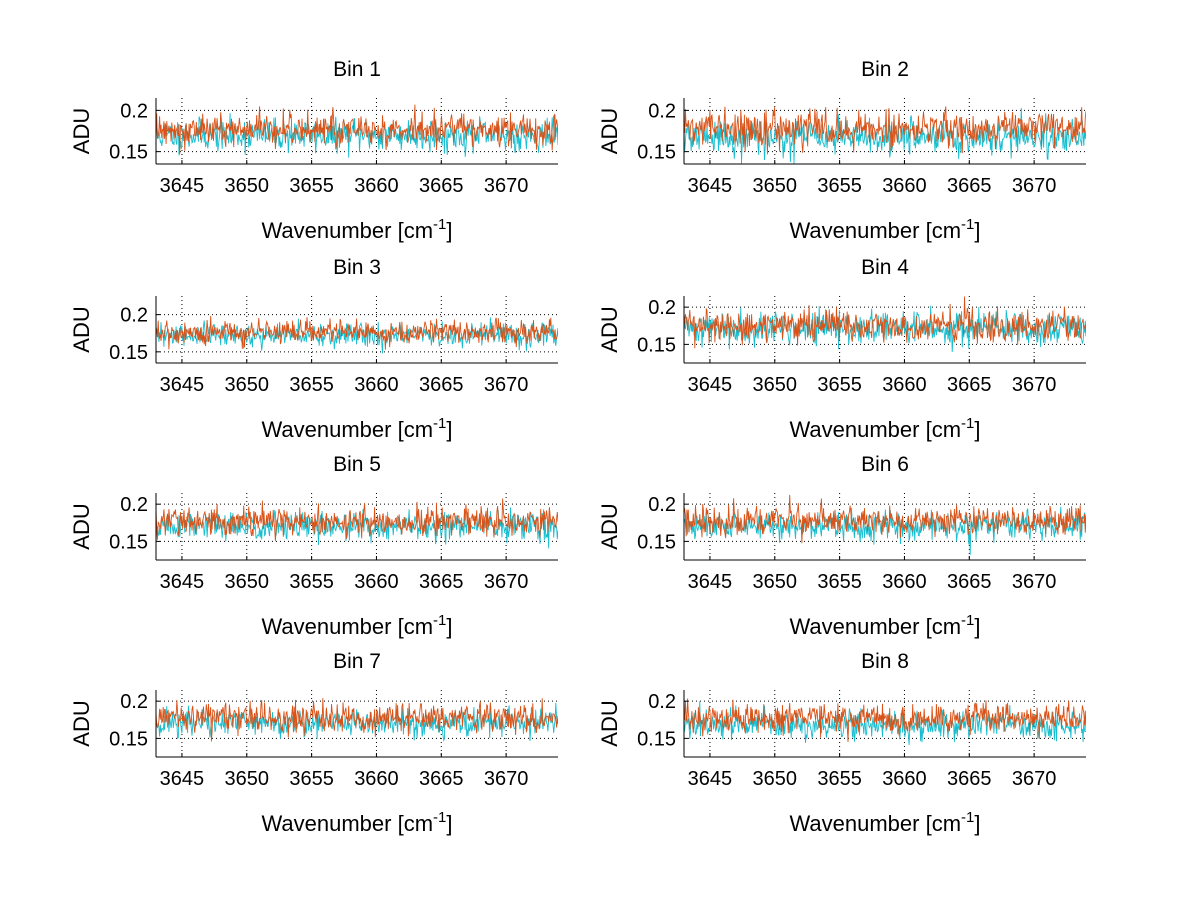 Image resolution: width=1200 pixels, height=901 pixels. Describe the element at coordinates (885, 464) in the screenshot. I see `subplot-title: Bin 6` at that location.